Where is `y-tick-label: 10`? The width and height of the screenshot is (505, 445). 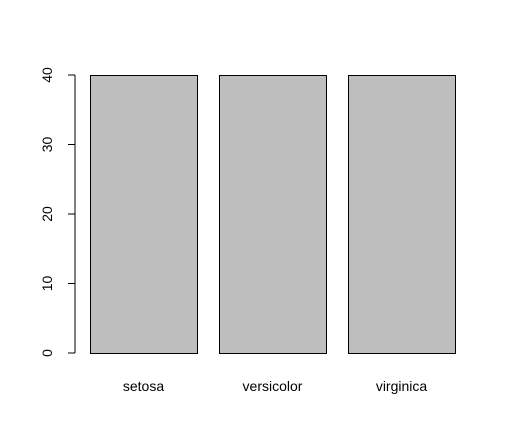
y-tick-label: 10 is located at coordinates (47, 284).